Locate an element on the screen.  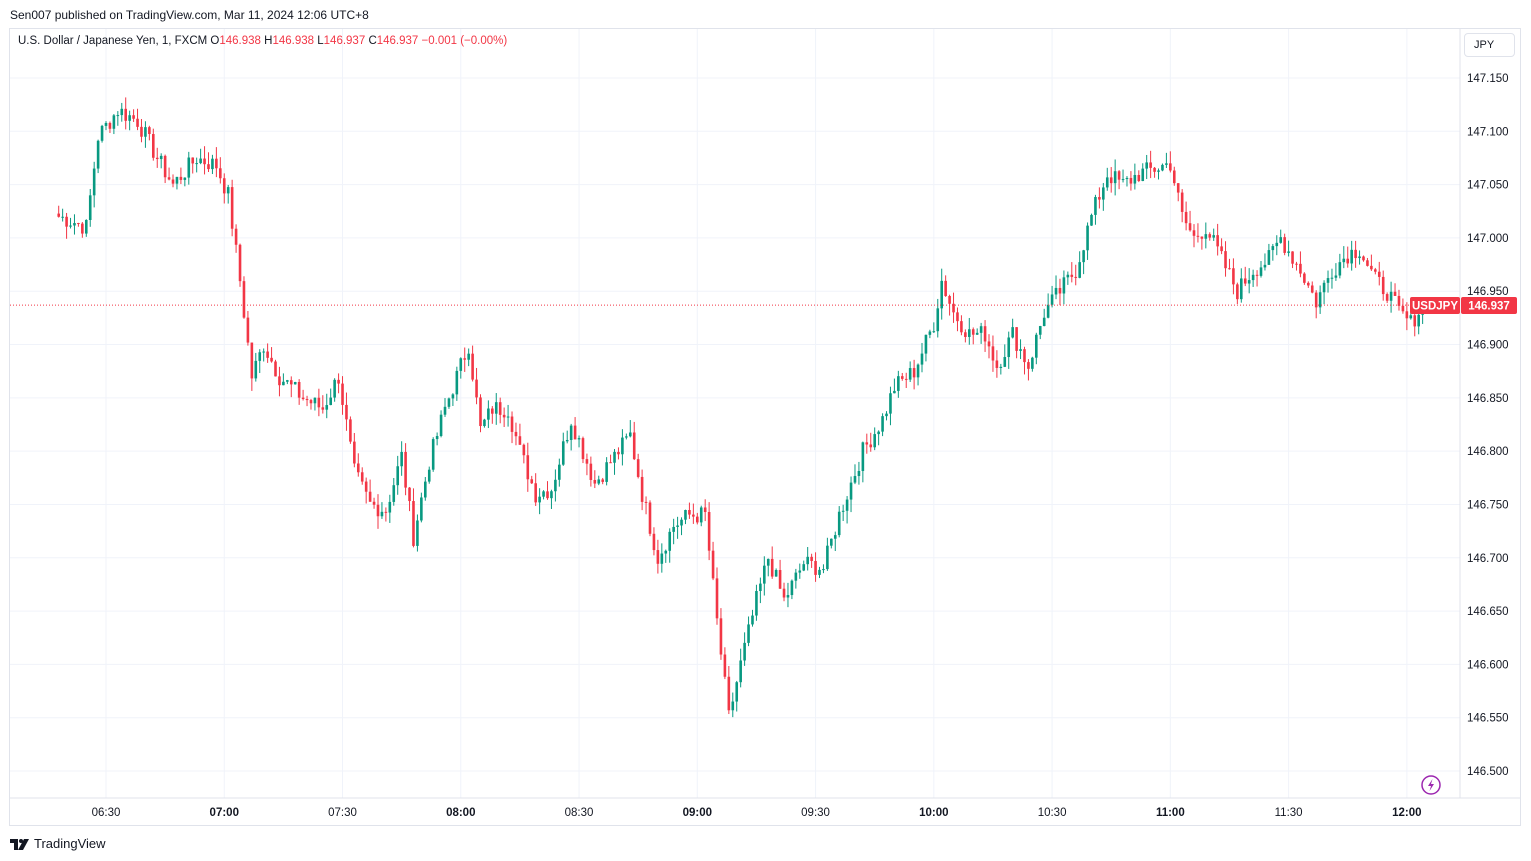
x-tick-label: 06:30 is located at coordinates (106, 813).